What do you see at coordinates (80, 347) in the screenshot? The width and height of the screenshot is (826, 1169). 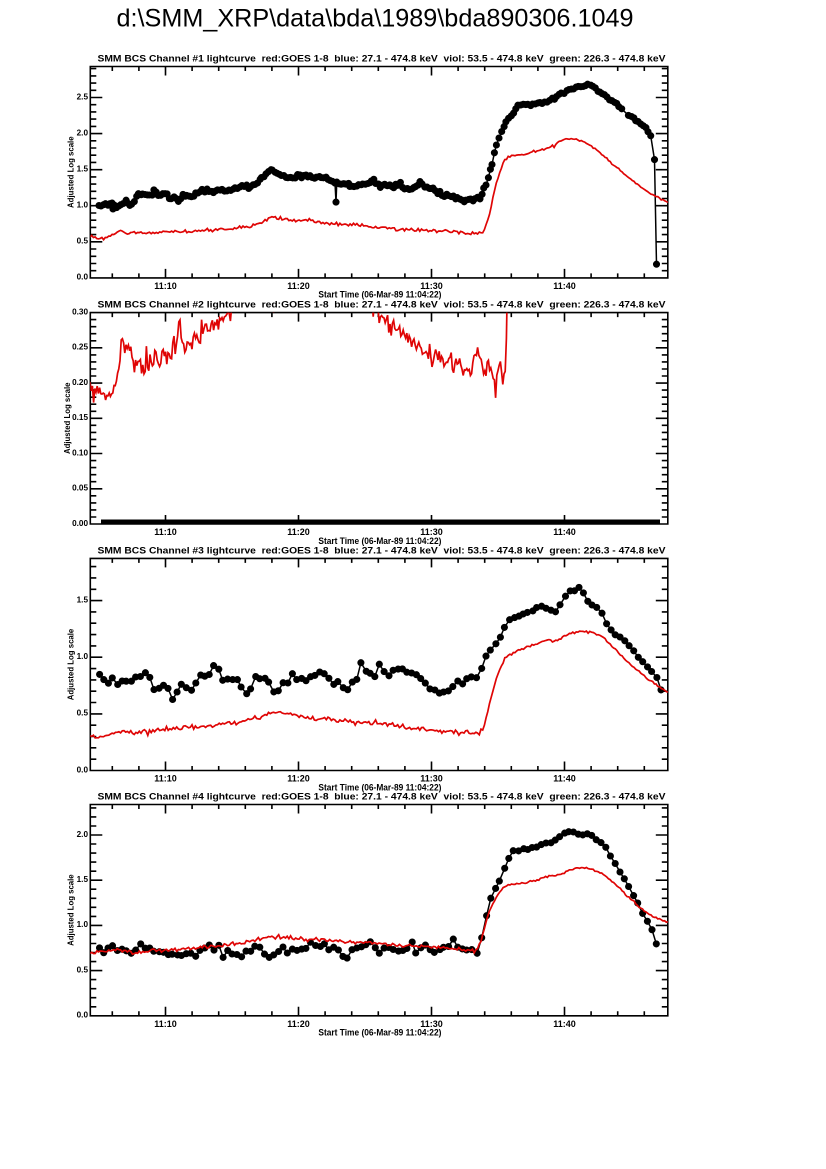 I see `svg-text: 0.25` at bounding box center [80, 347].